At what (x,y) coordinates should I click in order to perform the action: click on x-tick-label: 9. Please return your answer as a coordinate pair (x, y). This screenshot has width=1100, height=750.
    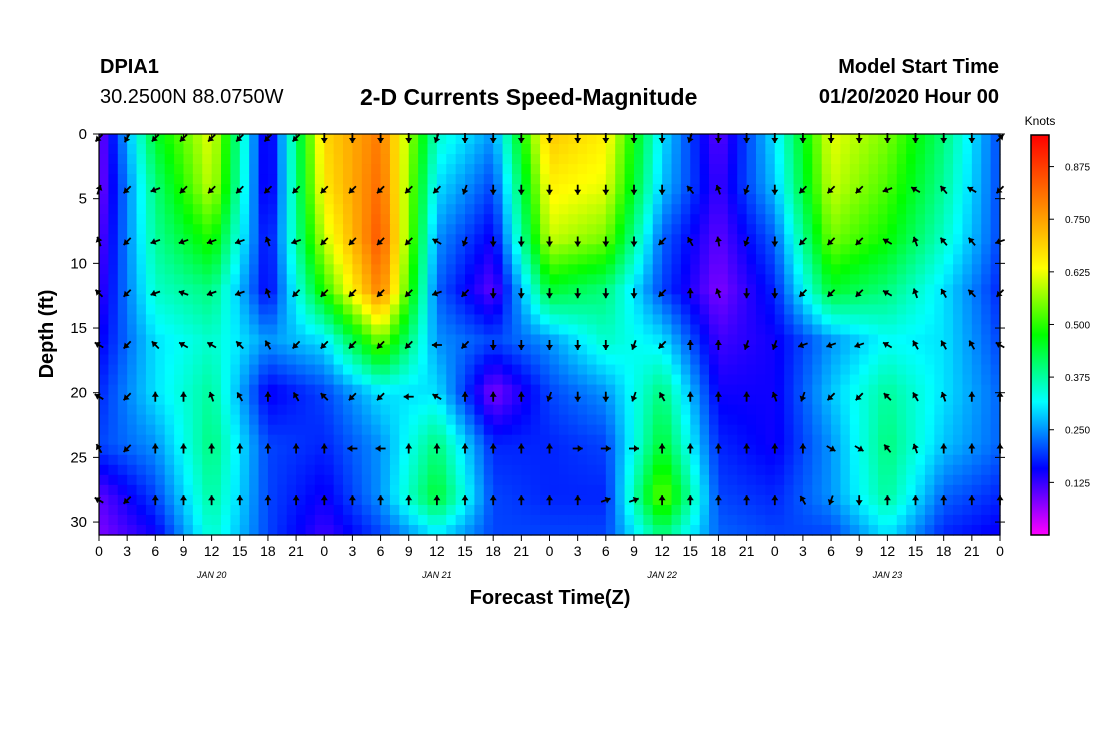
    Looking at the image, I should click on (859, 551).